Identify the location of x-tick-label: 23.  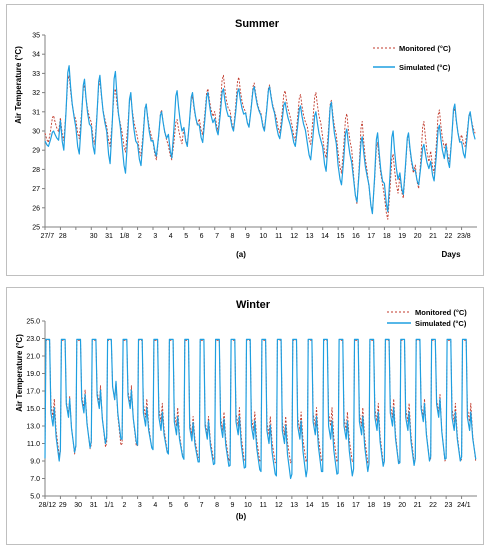
(449, 505).